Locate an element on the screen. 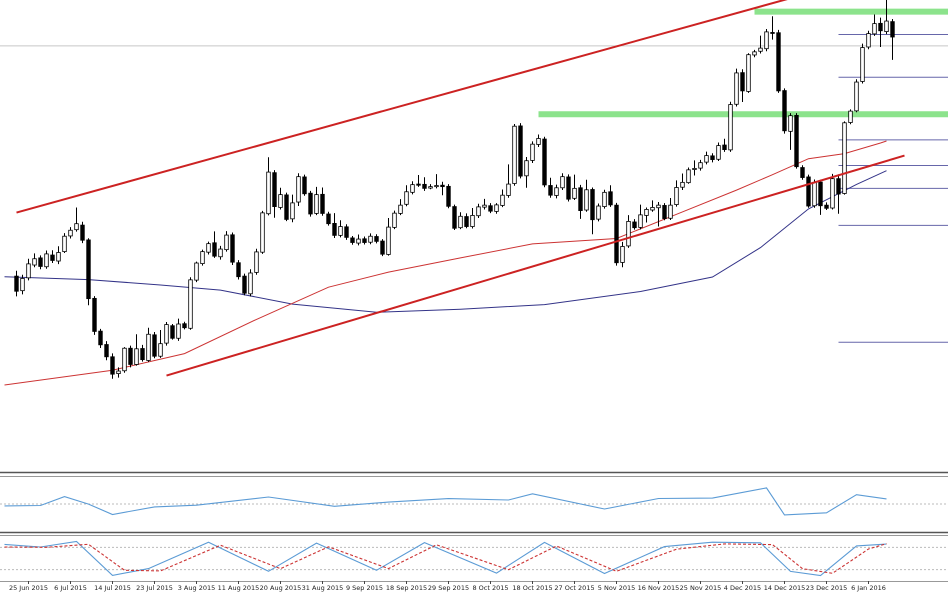 The height and width of the screenshot is (593, 948). x-tick-label: 14 Jul 2015 is located at coordinates (112, 588).